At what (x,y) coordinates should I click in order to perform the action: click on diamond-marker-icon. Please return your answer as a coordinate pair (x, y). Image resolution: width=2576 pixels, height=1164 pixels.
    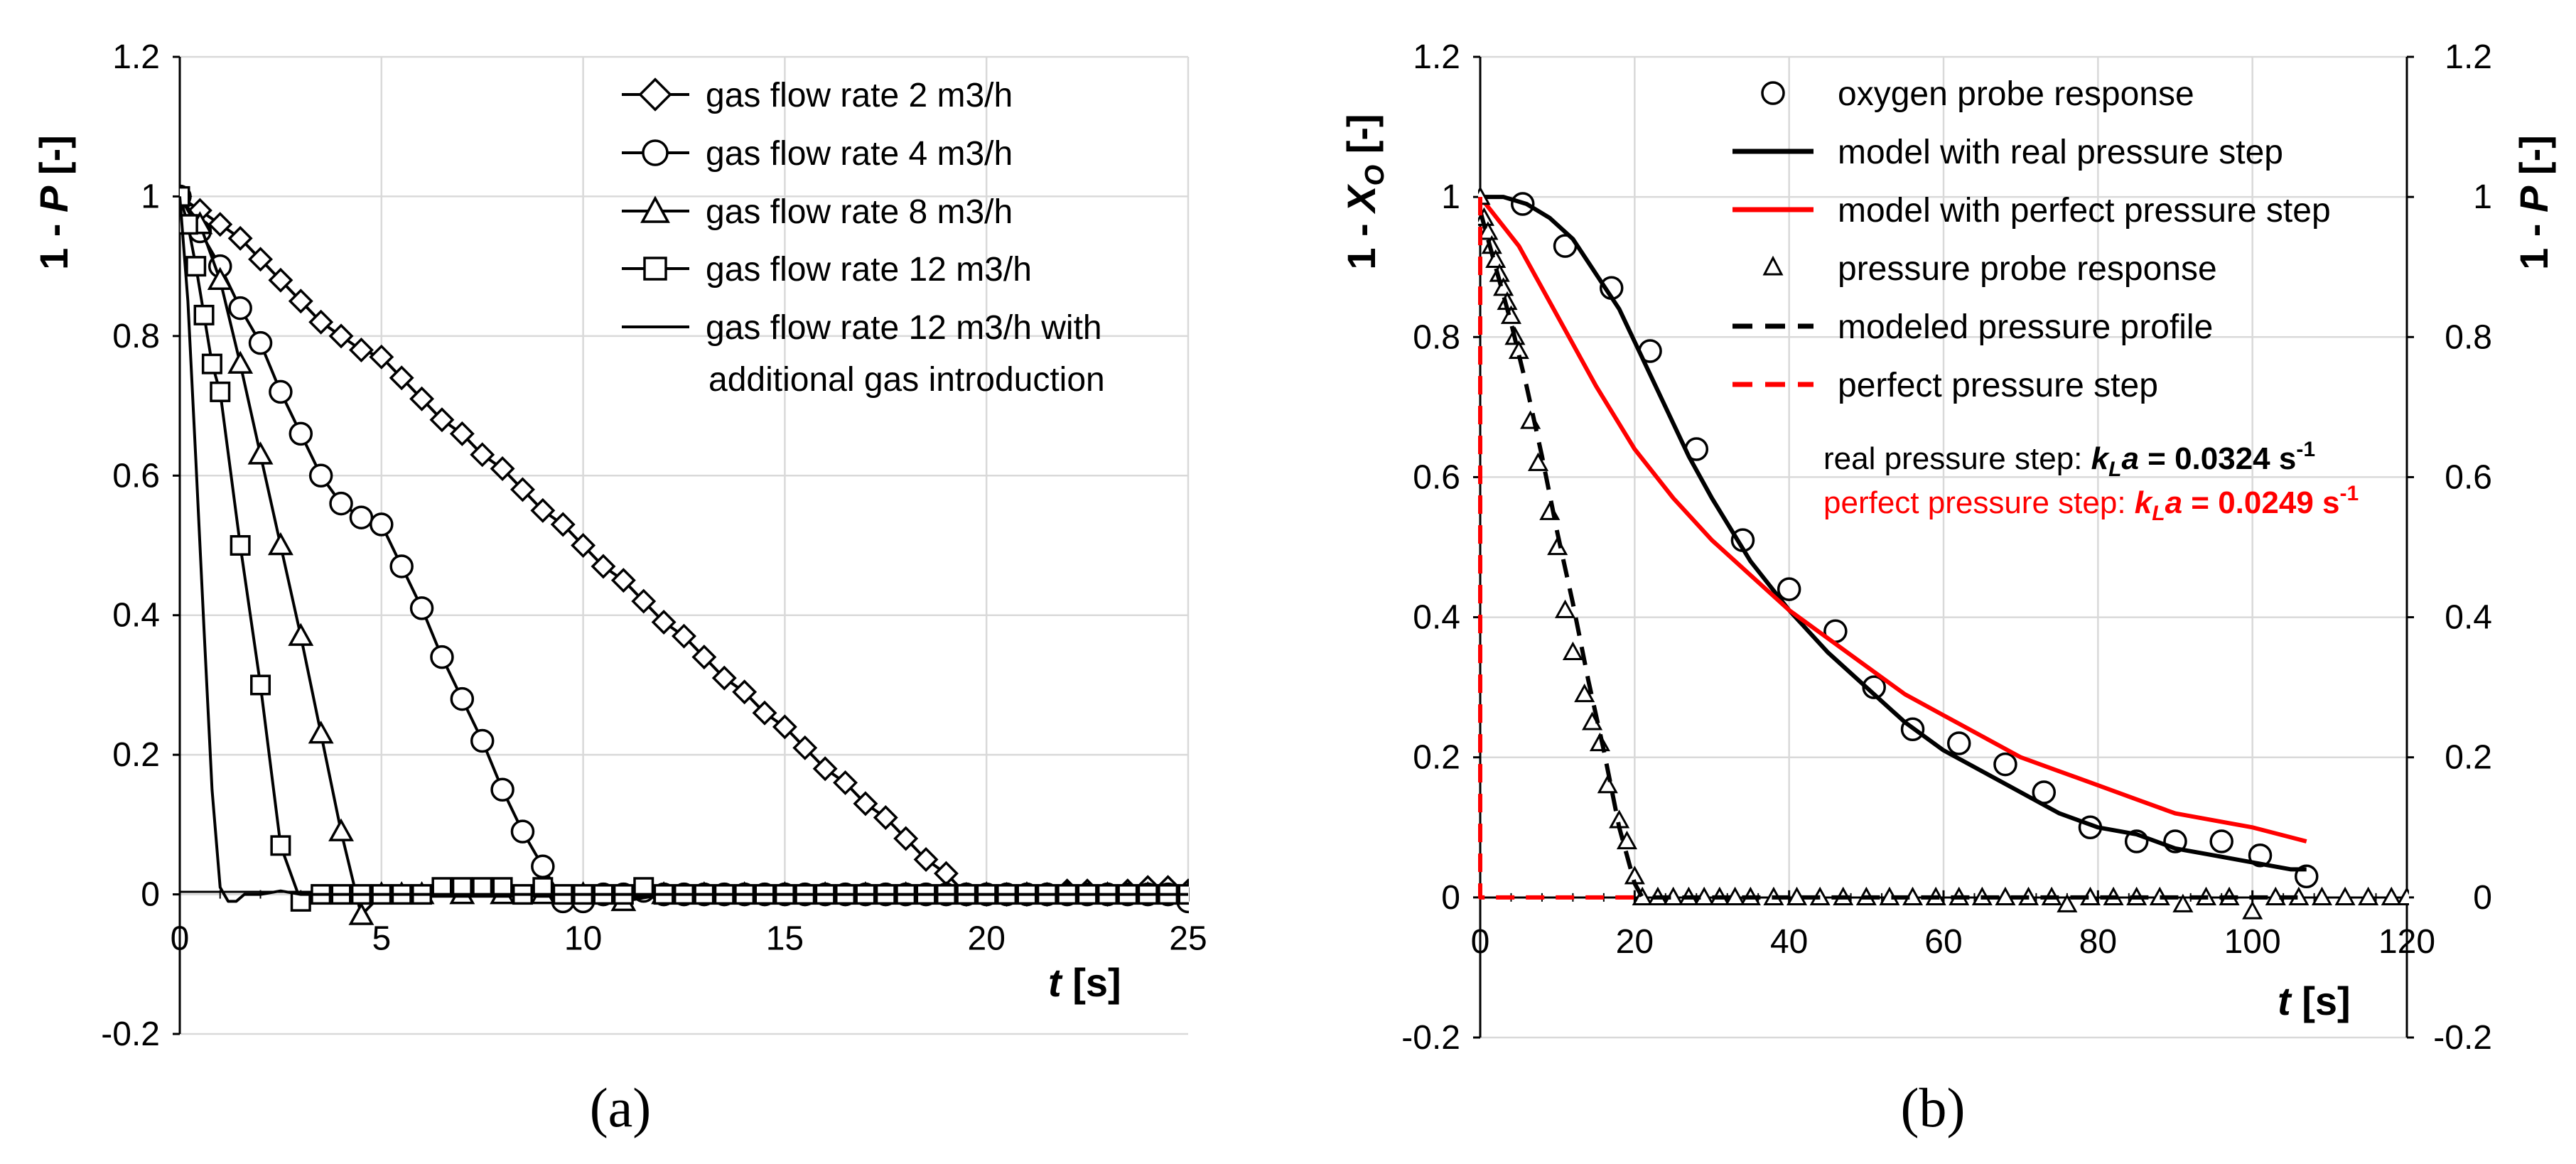
    Looking at the image, I should click on (655, 95).